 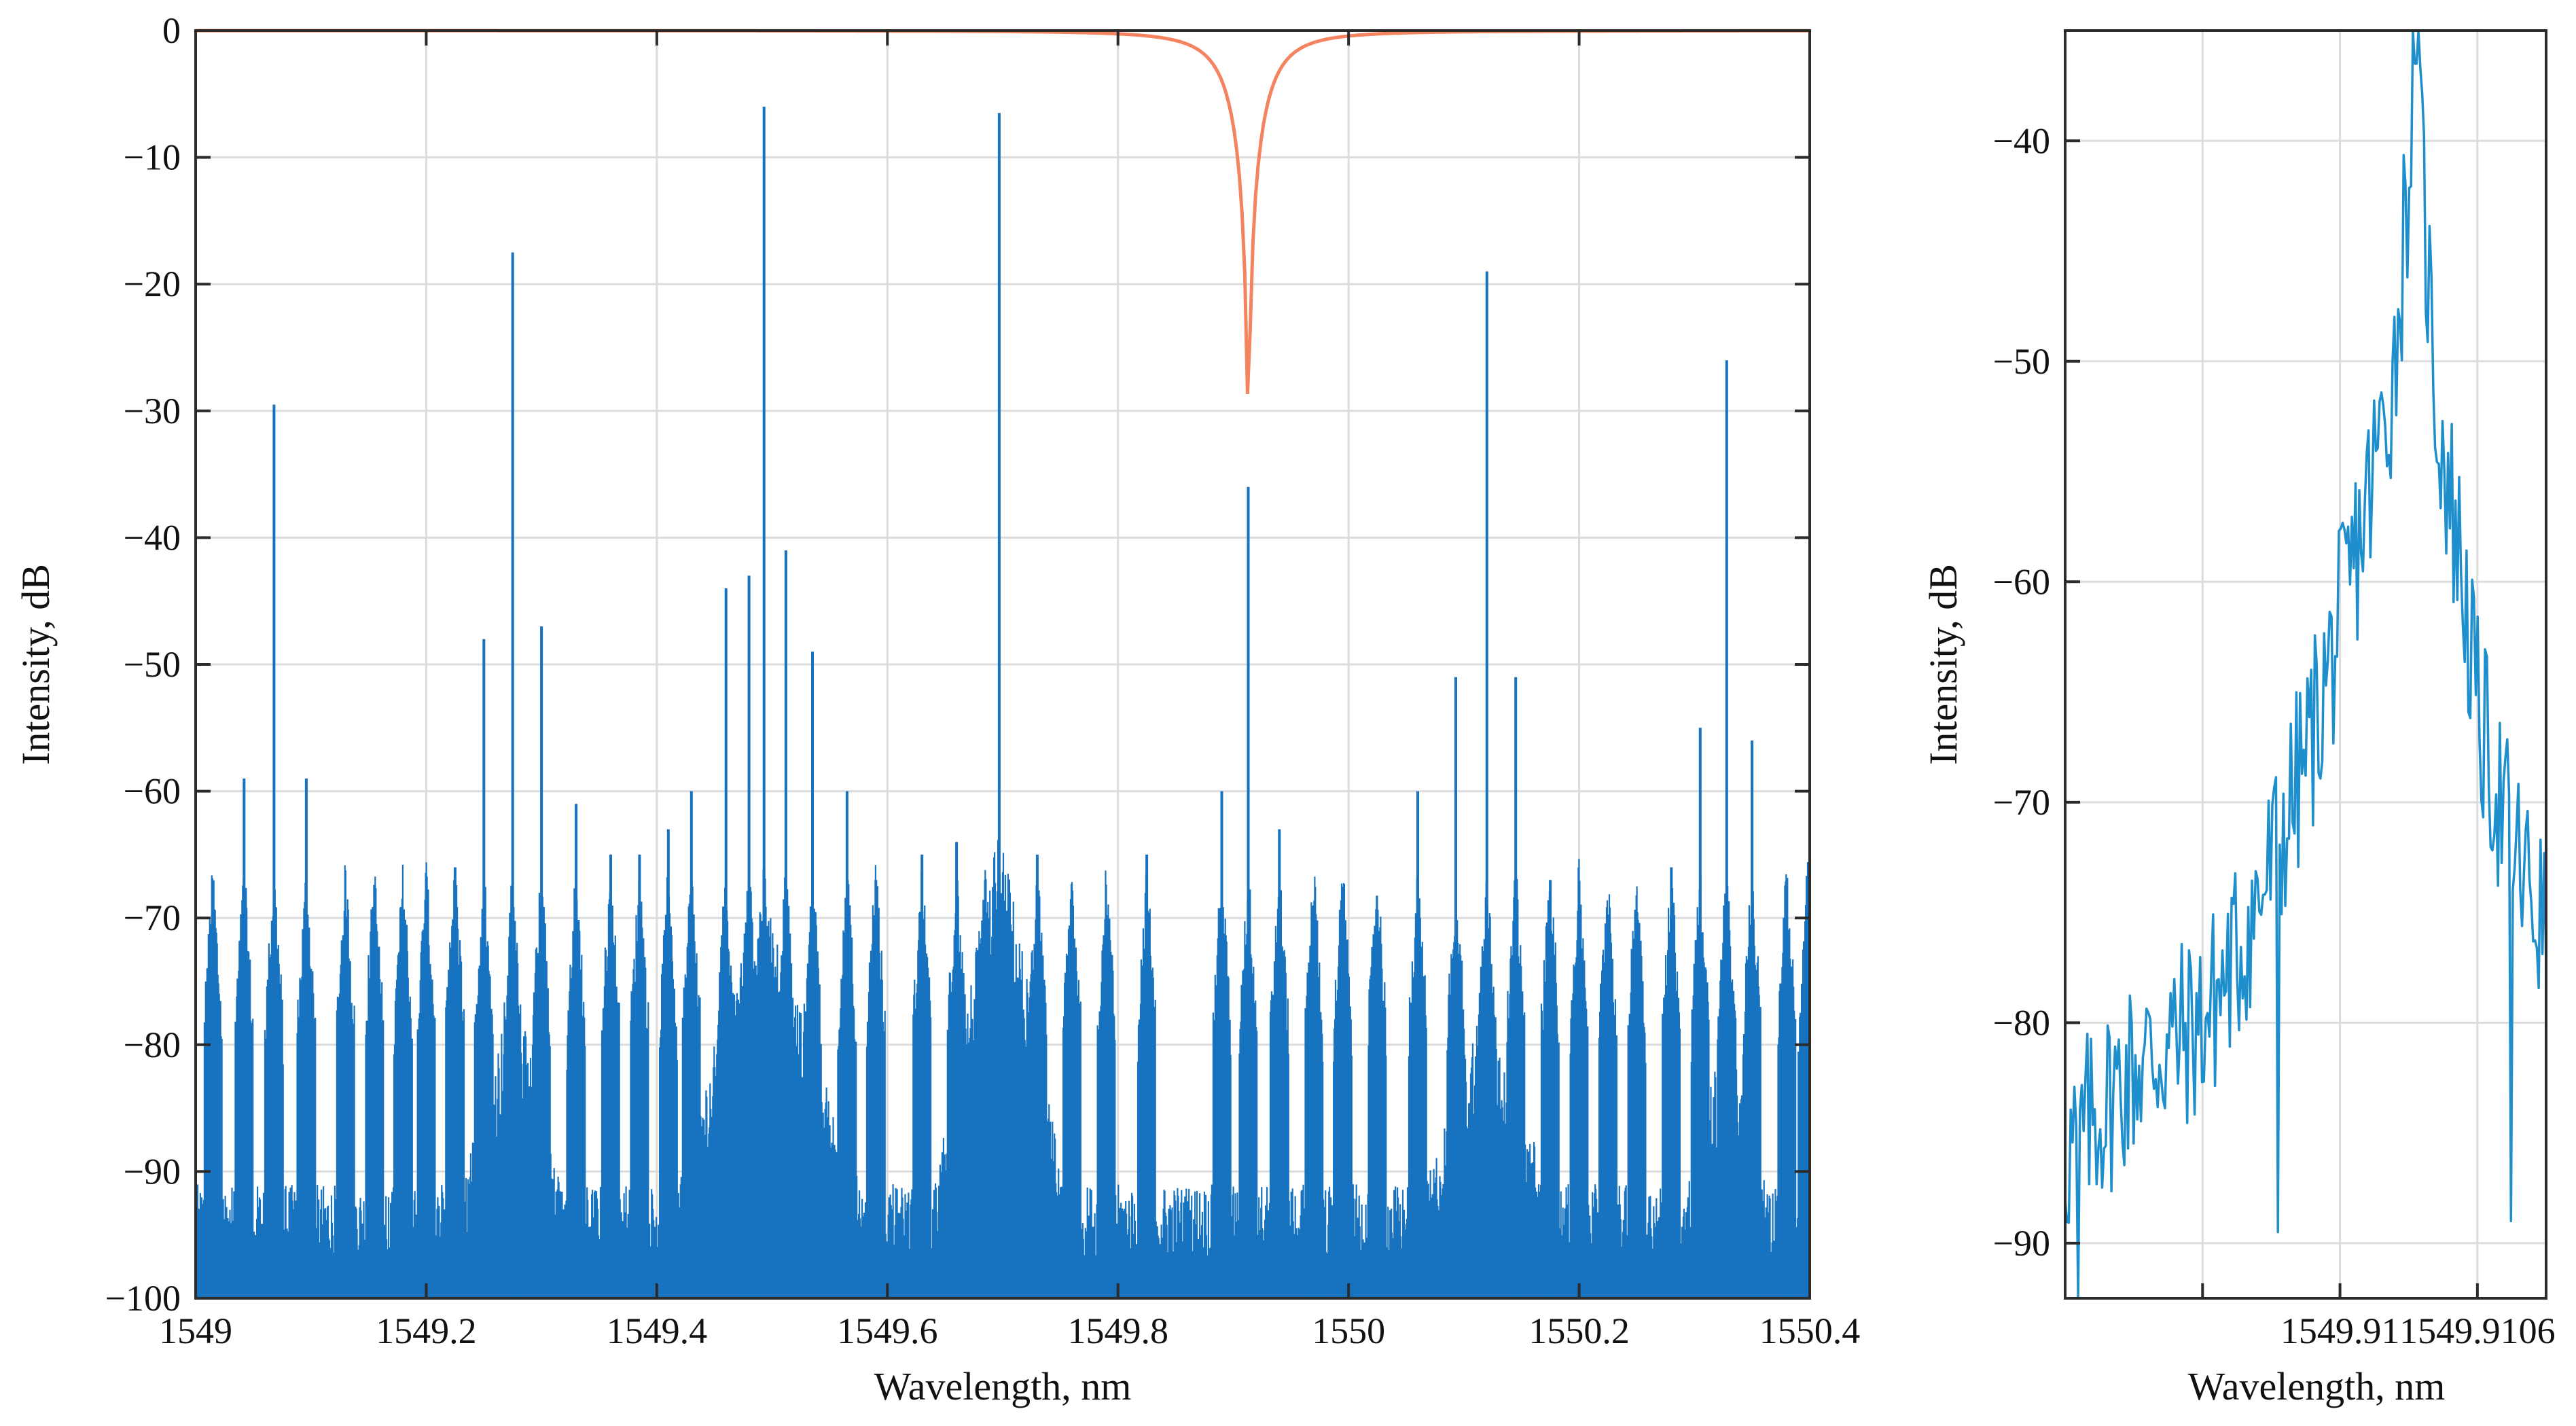 I want to click on zoom-y-tick-label: −80, so click(x=2022, y=1022).